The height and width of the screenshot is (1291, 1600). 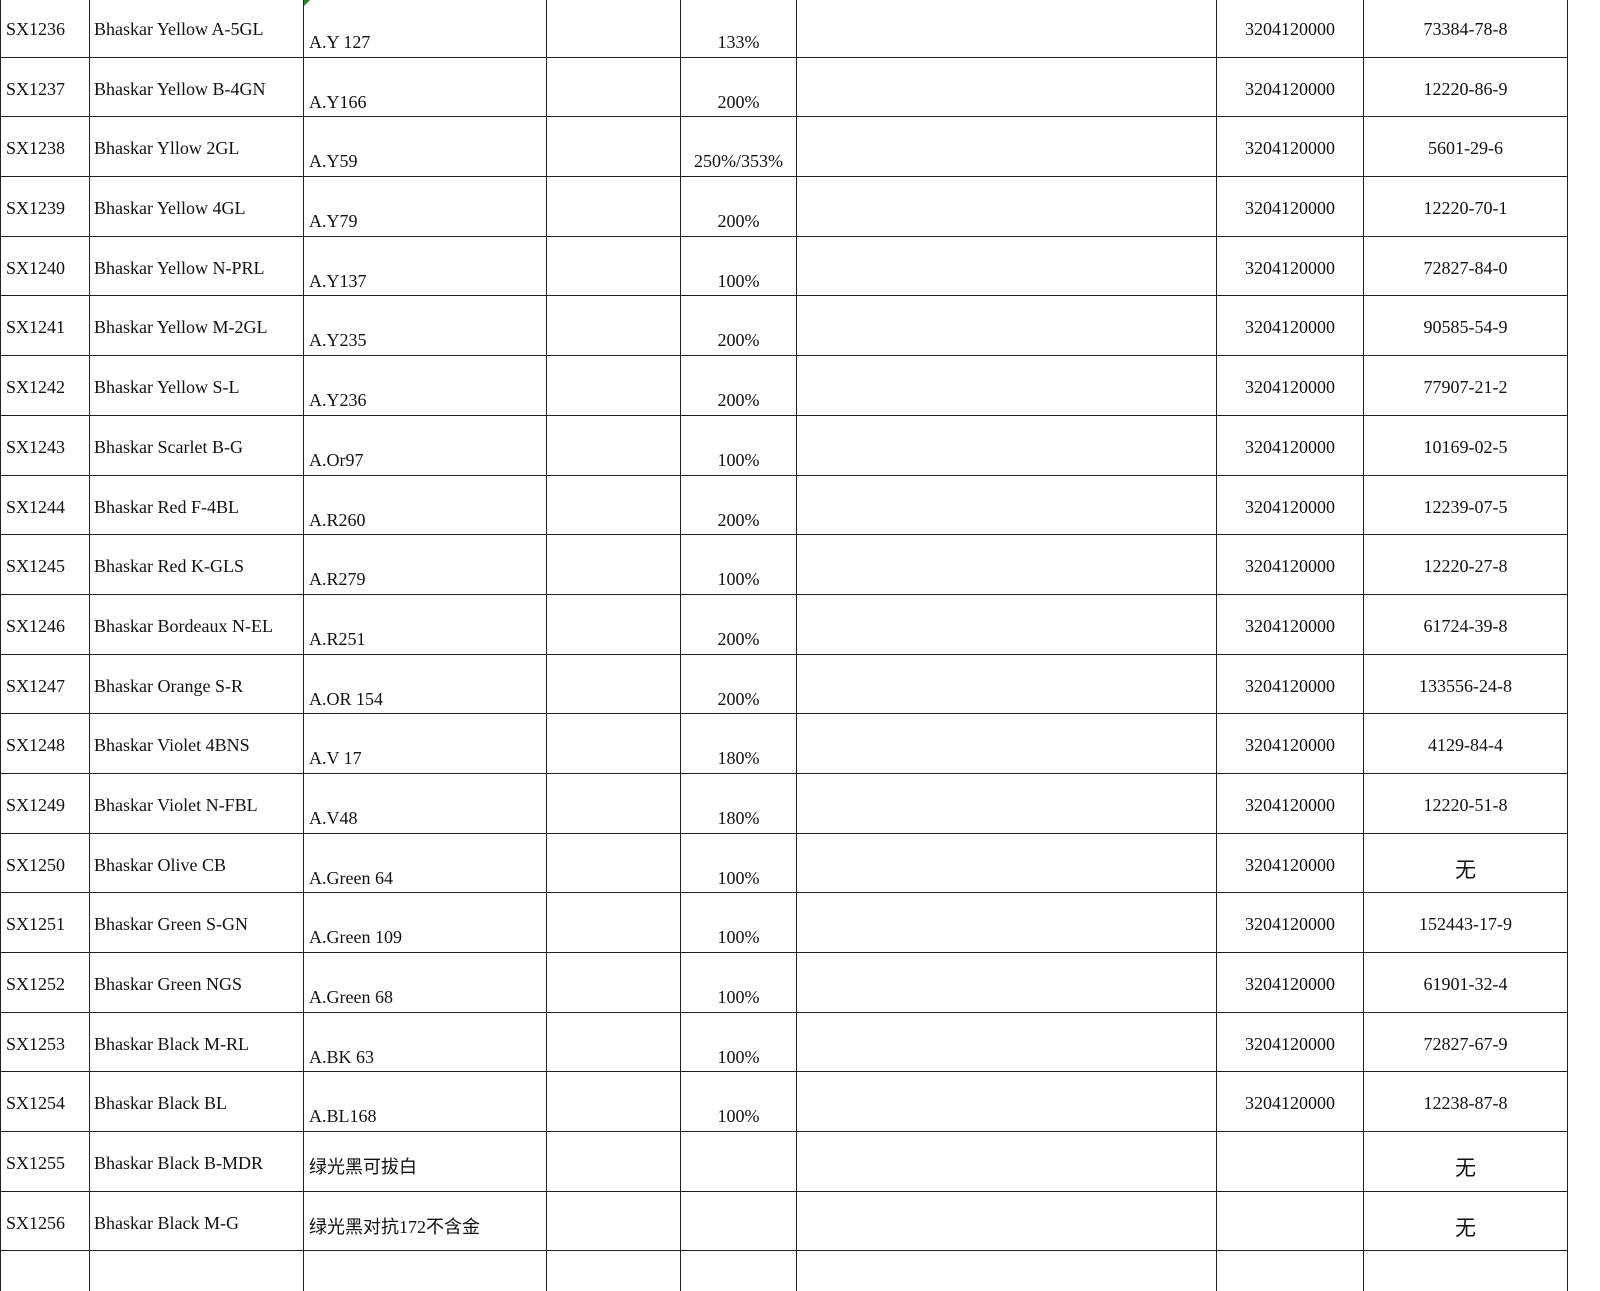 What do you see at coordinates (197, 87) in the screenshot?
I see `product-name-cell: Bhaskar Yellow B-4GN` at bounding box center [197, 87].